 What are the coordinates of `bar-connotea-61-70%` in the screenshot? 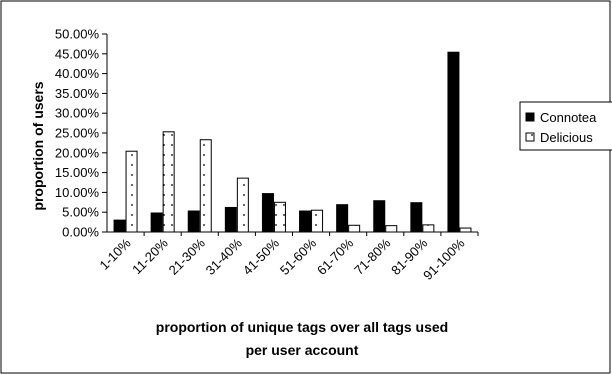 It's located at (342, 218).